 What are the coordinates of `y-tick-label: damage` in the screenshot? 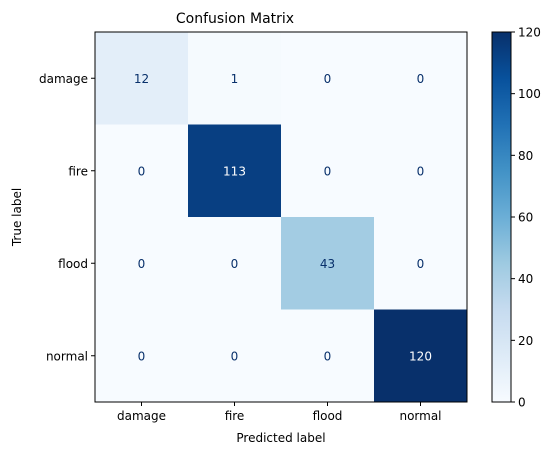 It's located at (63, 79).